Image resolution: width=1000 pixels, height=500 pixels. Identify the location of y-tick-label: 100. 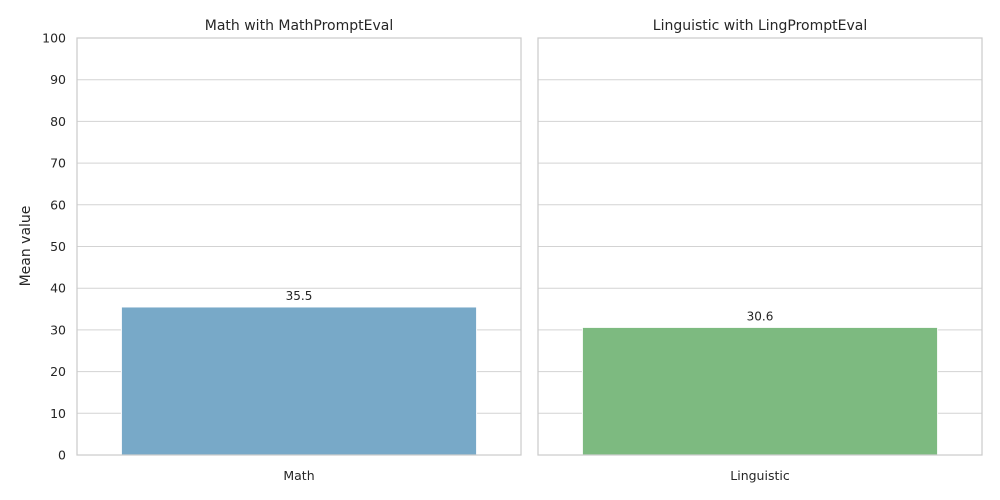
(54, 38).